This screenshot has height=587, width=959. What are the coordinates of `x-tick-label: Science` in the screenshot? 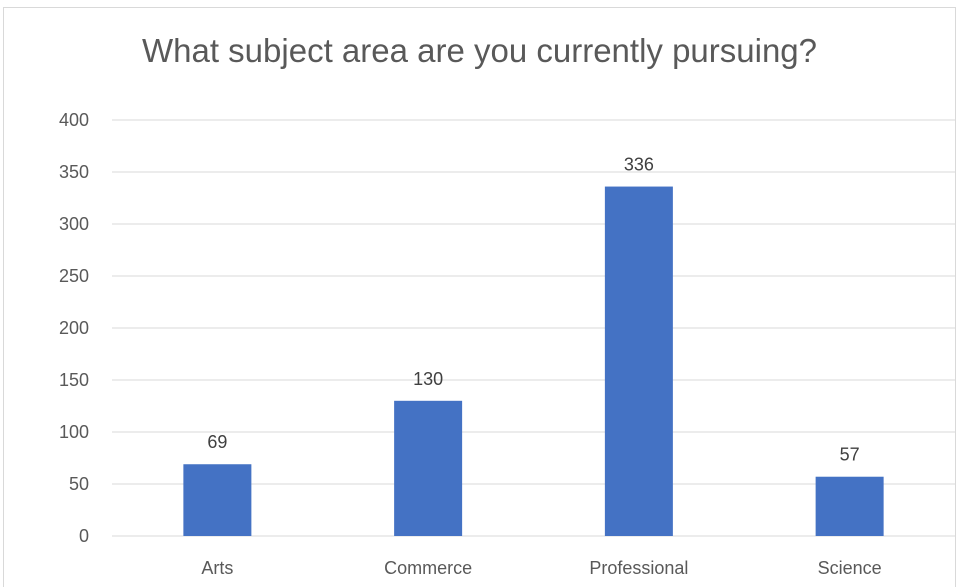 It's located at (850, 568).